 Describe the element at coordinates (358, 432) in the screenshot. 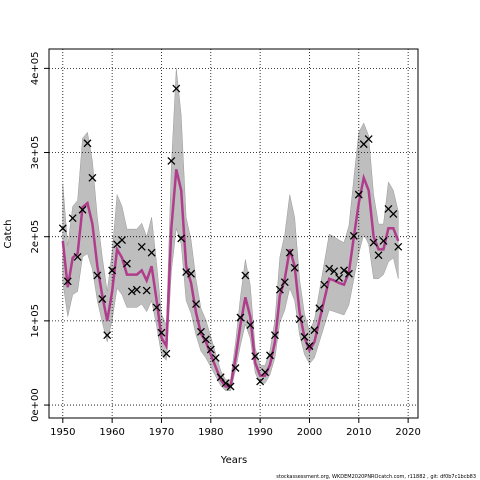

I see `x-tick-label: 2010` at that location.